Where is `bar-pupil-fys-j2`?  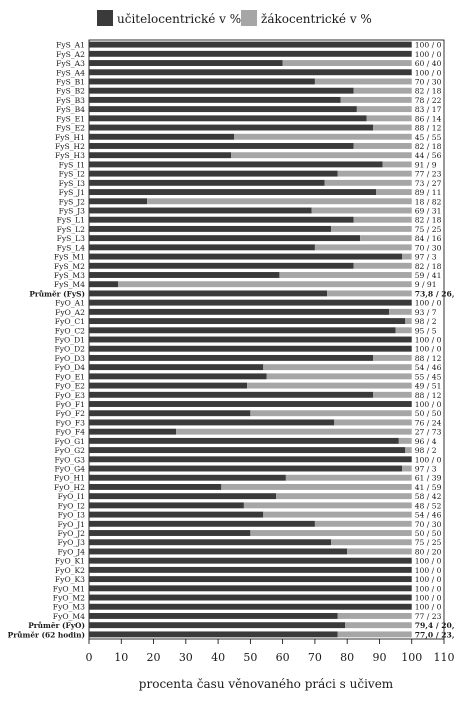 bar-pupil-fys-j2 is located at coordinates (279, 201).